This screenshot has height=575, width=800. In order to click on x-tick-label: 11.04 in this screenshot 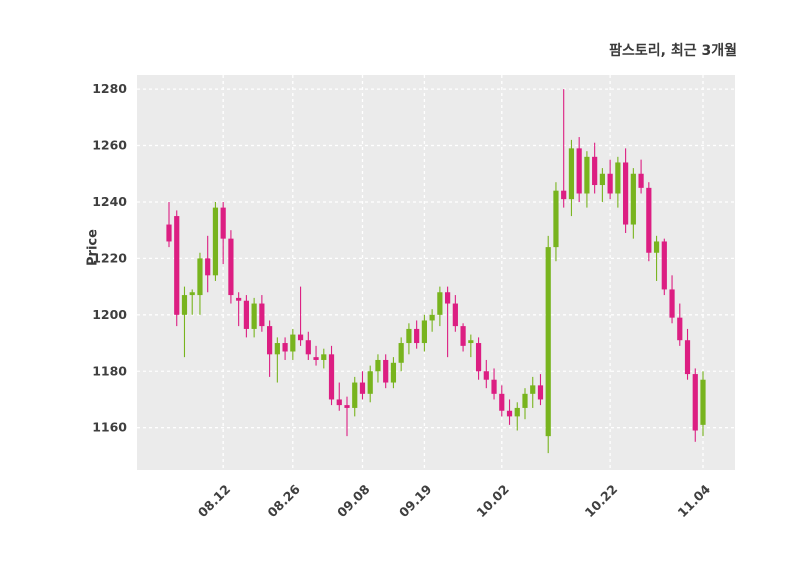, I will do `click(694, 500)`.